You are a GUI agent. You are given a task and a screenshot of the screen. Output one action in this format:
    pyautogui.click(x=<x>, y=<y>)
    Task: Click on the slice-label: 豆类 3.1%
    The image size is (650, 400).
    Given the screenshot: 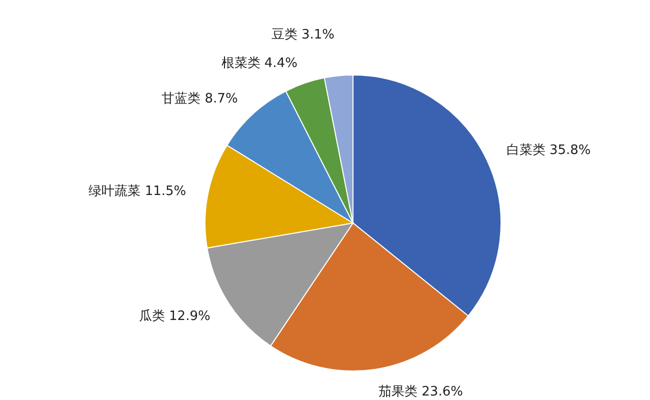 What is the action you would take?
    pyautogui.click(x=303, y=34)
    